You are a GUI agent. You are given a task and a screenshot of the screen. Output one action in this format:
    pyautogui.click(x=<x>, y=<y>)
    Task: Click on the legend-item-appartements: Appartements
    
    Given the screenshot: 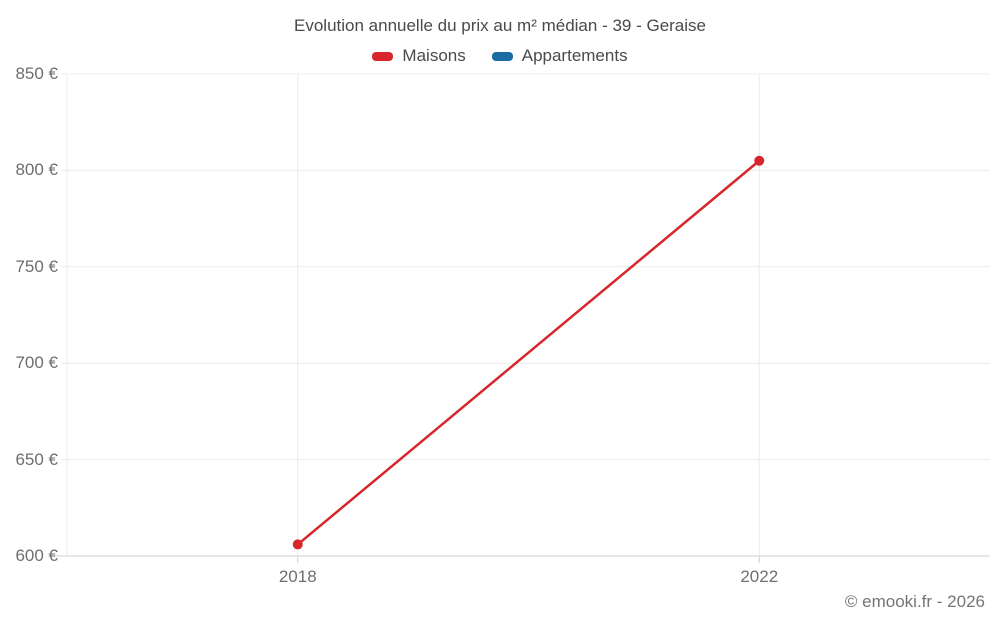 What is the action you would take?
    pyautogui.click(x=559, y=56)
    